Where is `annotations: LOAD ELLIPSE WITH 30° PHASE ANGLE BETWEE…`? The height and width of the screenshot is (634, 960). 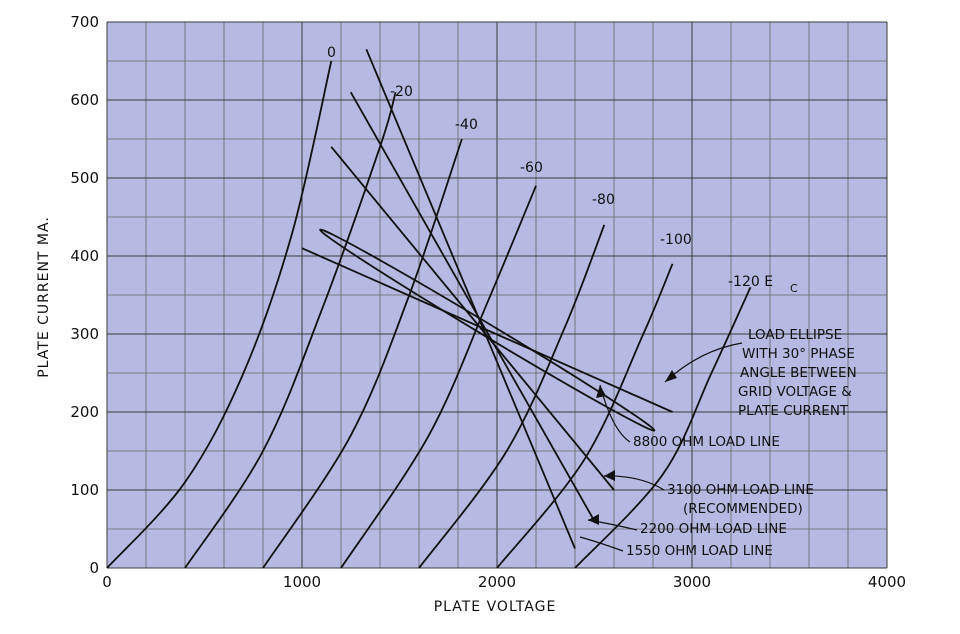
annotations: LOAD ELLIPSE WITH 30° PHASE ANGLE BETWEE… is located at coordinates (718, 443).